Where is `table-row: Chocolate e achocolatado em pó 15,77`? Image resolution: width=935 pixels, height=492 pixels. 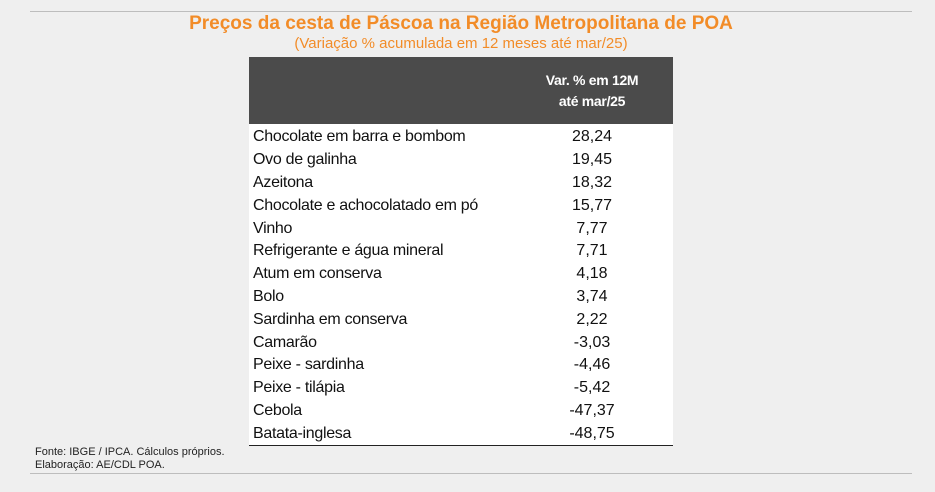 table-row: Chocolate e achocolatado em pó 15,77 is located at coordinates (461, 205).